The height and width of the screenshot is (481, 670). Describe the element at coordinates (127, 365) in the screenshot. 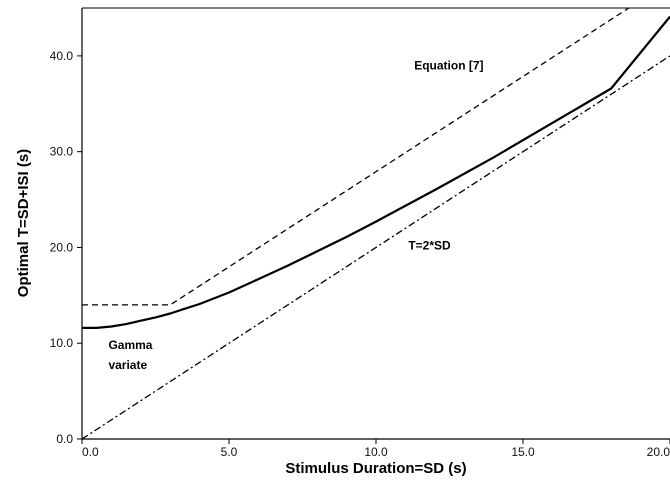

I see `annotation-gamma2: variate` at that location.